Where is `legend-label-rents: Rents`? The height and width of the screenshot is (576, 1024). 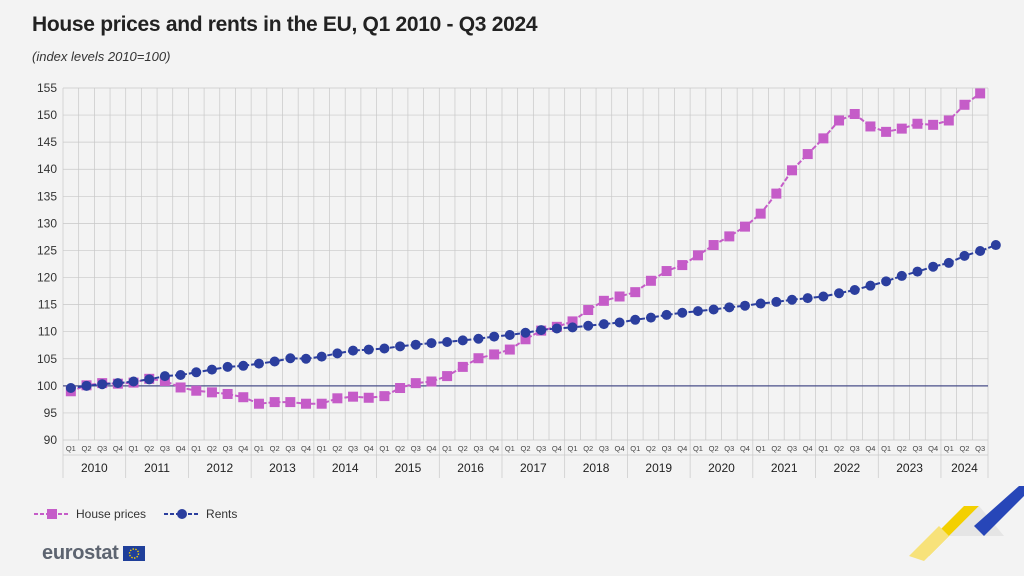 legend-label-rents: Rents is located at coordinates (222, 514).